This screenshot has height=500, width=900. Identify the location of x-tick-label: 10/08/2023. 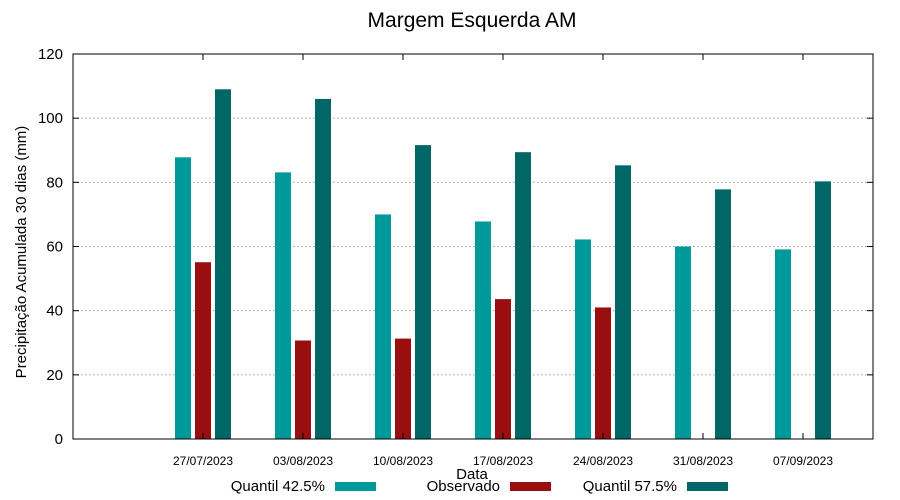
(403, 461).